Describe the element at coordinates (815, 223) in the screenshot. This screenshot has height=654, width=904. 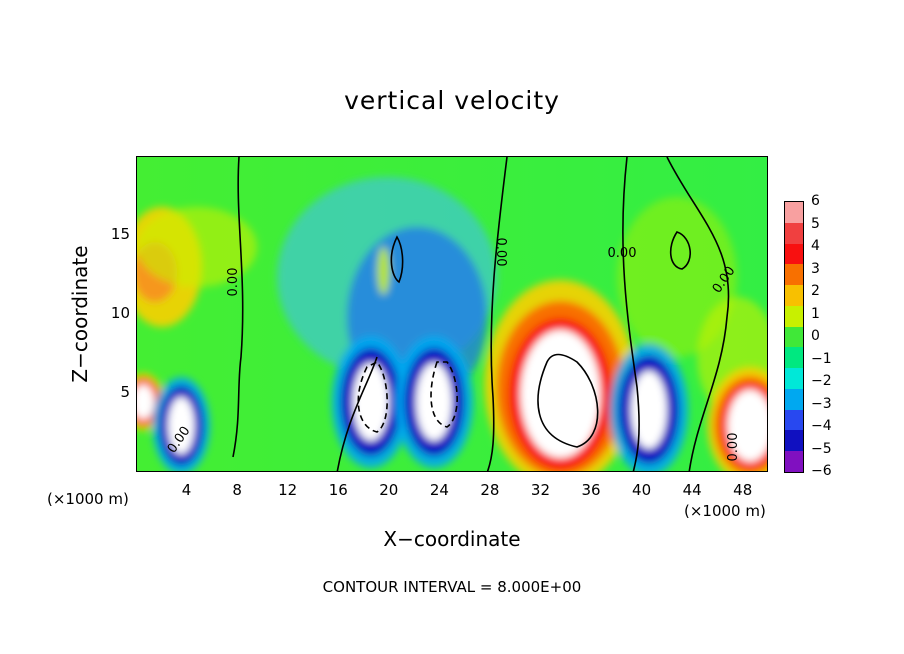
I see `colorbar-tick-label: 5` at that location.